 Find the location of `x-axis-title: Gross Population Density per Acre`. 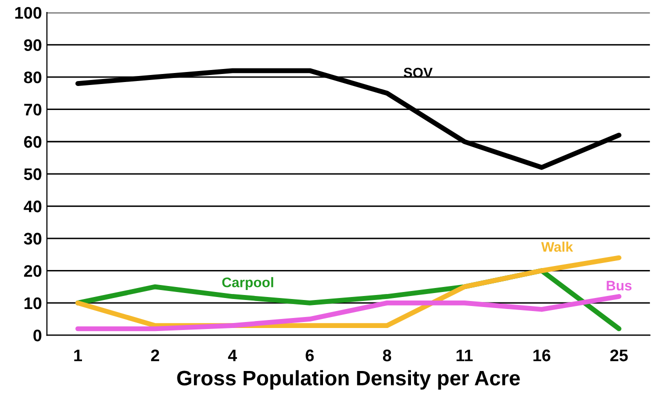

x-axis-title: Gross Population Density per Acre is located at coordinates (348, 380).